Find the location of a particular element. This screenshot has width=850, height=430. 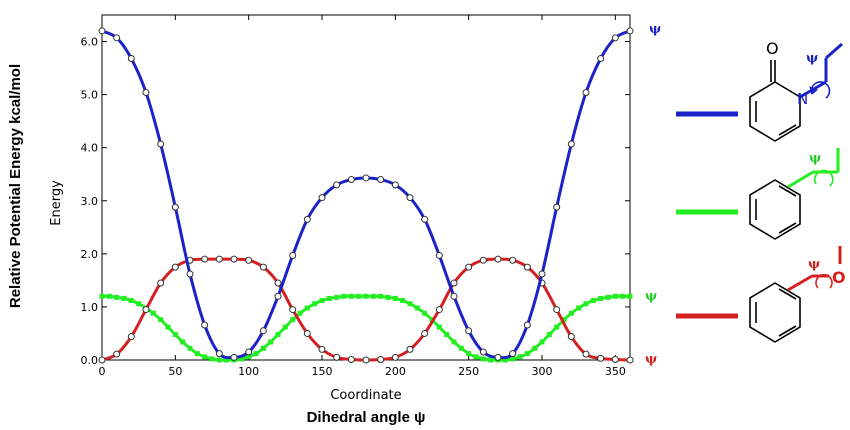

atom-O-label: O is located at coordinates (772, 48).